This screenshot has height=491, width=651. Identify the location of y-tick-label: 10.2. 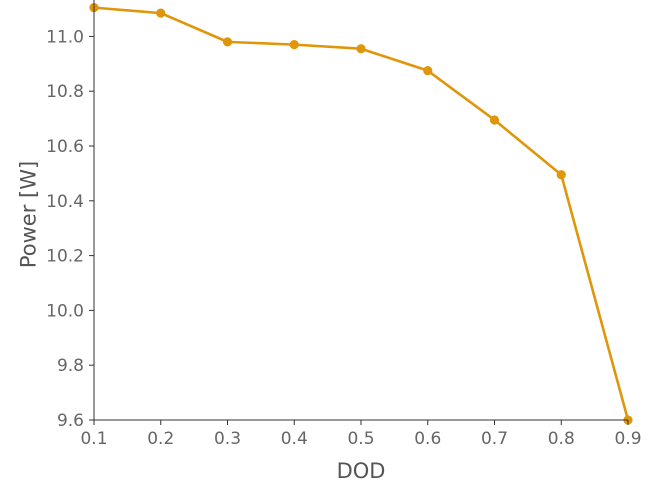
(65, 257).